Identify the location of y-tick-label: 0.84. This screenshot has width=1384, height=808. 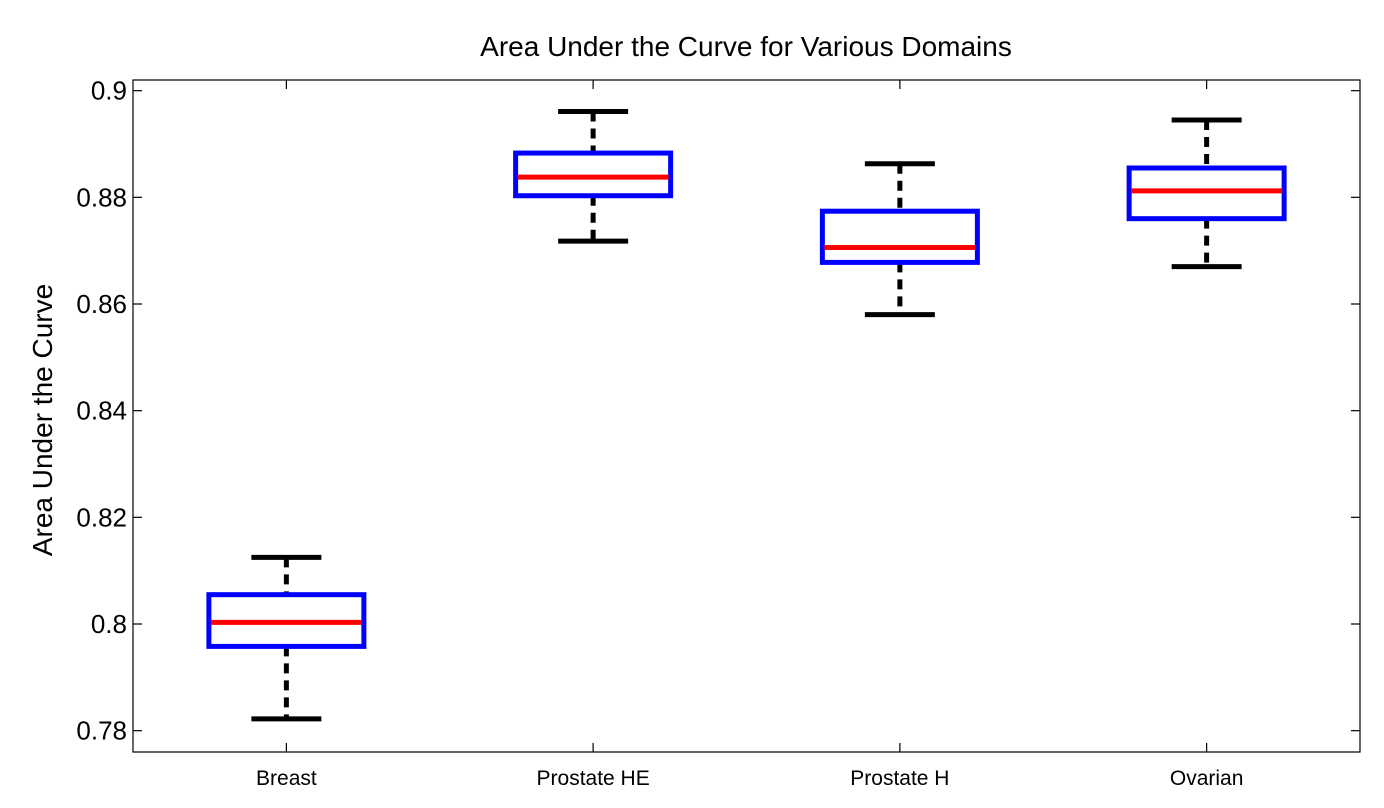
(101, 411).